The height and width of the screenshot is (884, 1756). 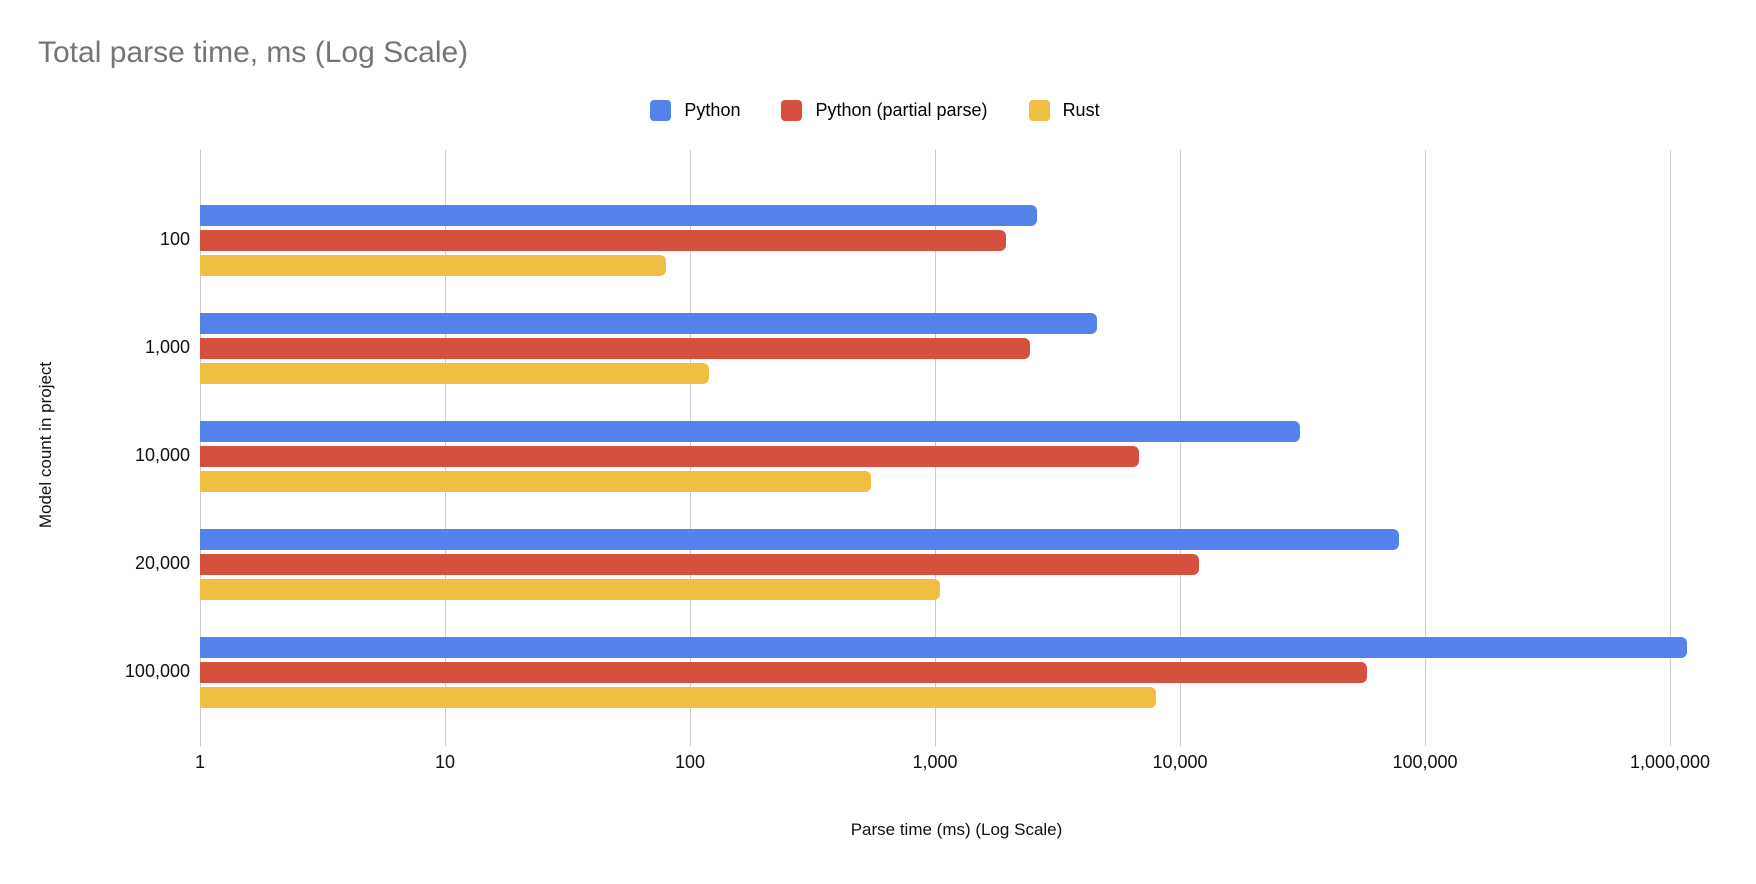 I want to click on legend-label-rust: Rust, so click(x=1081, y=110).